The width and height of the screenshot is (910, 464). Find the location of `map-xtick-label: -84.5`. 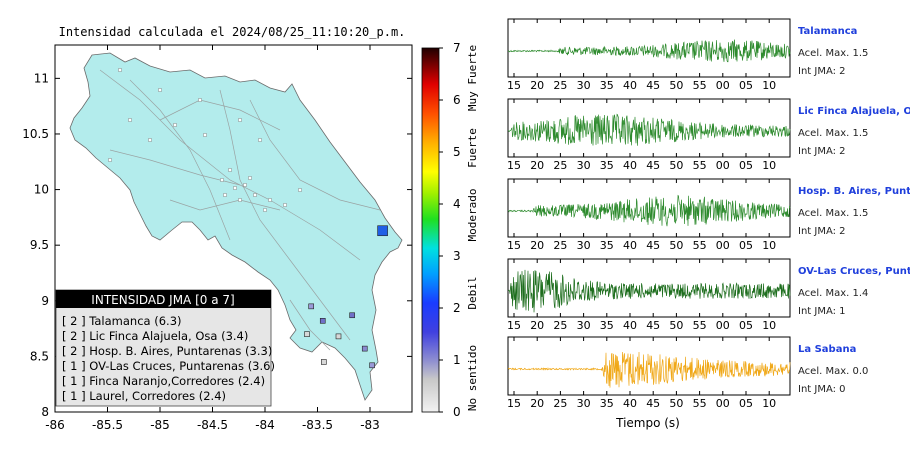

map-xtick-label: -84.5 is located at coordinates (212, 425).